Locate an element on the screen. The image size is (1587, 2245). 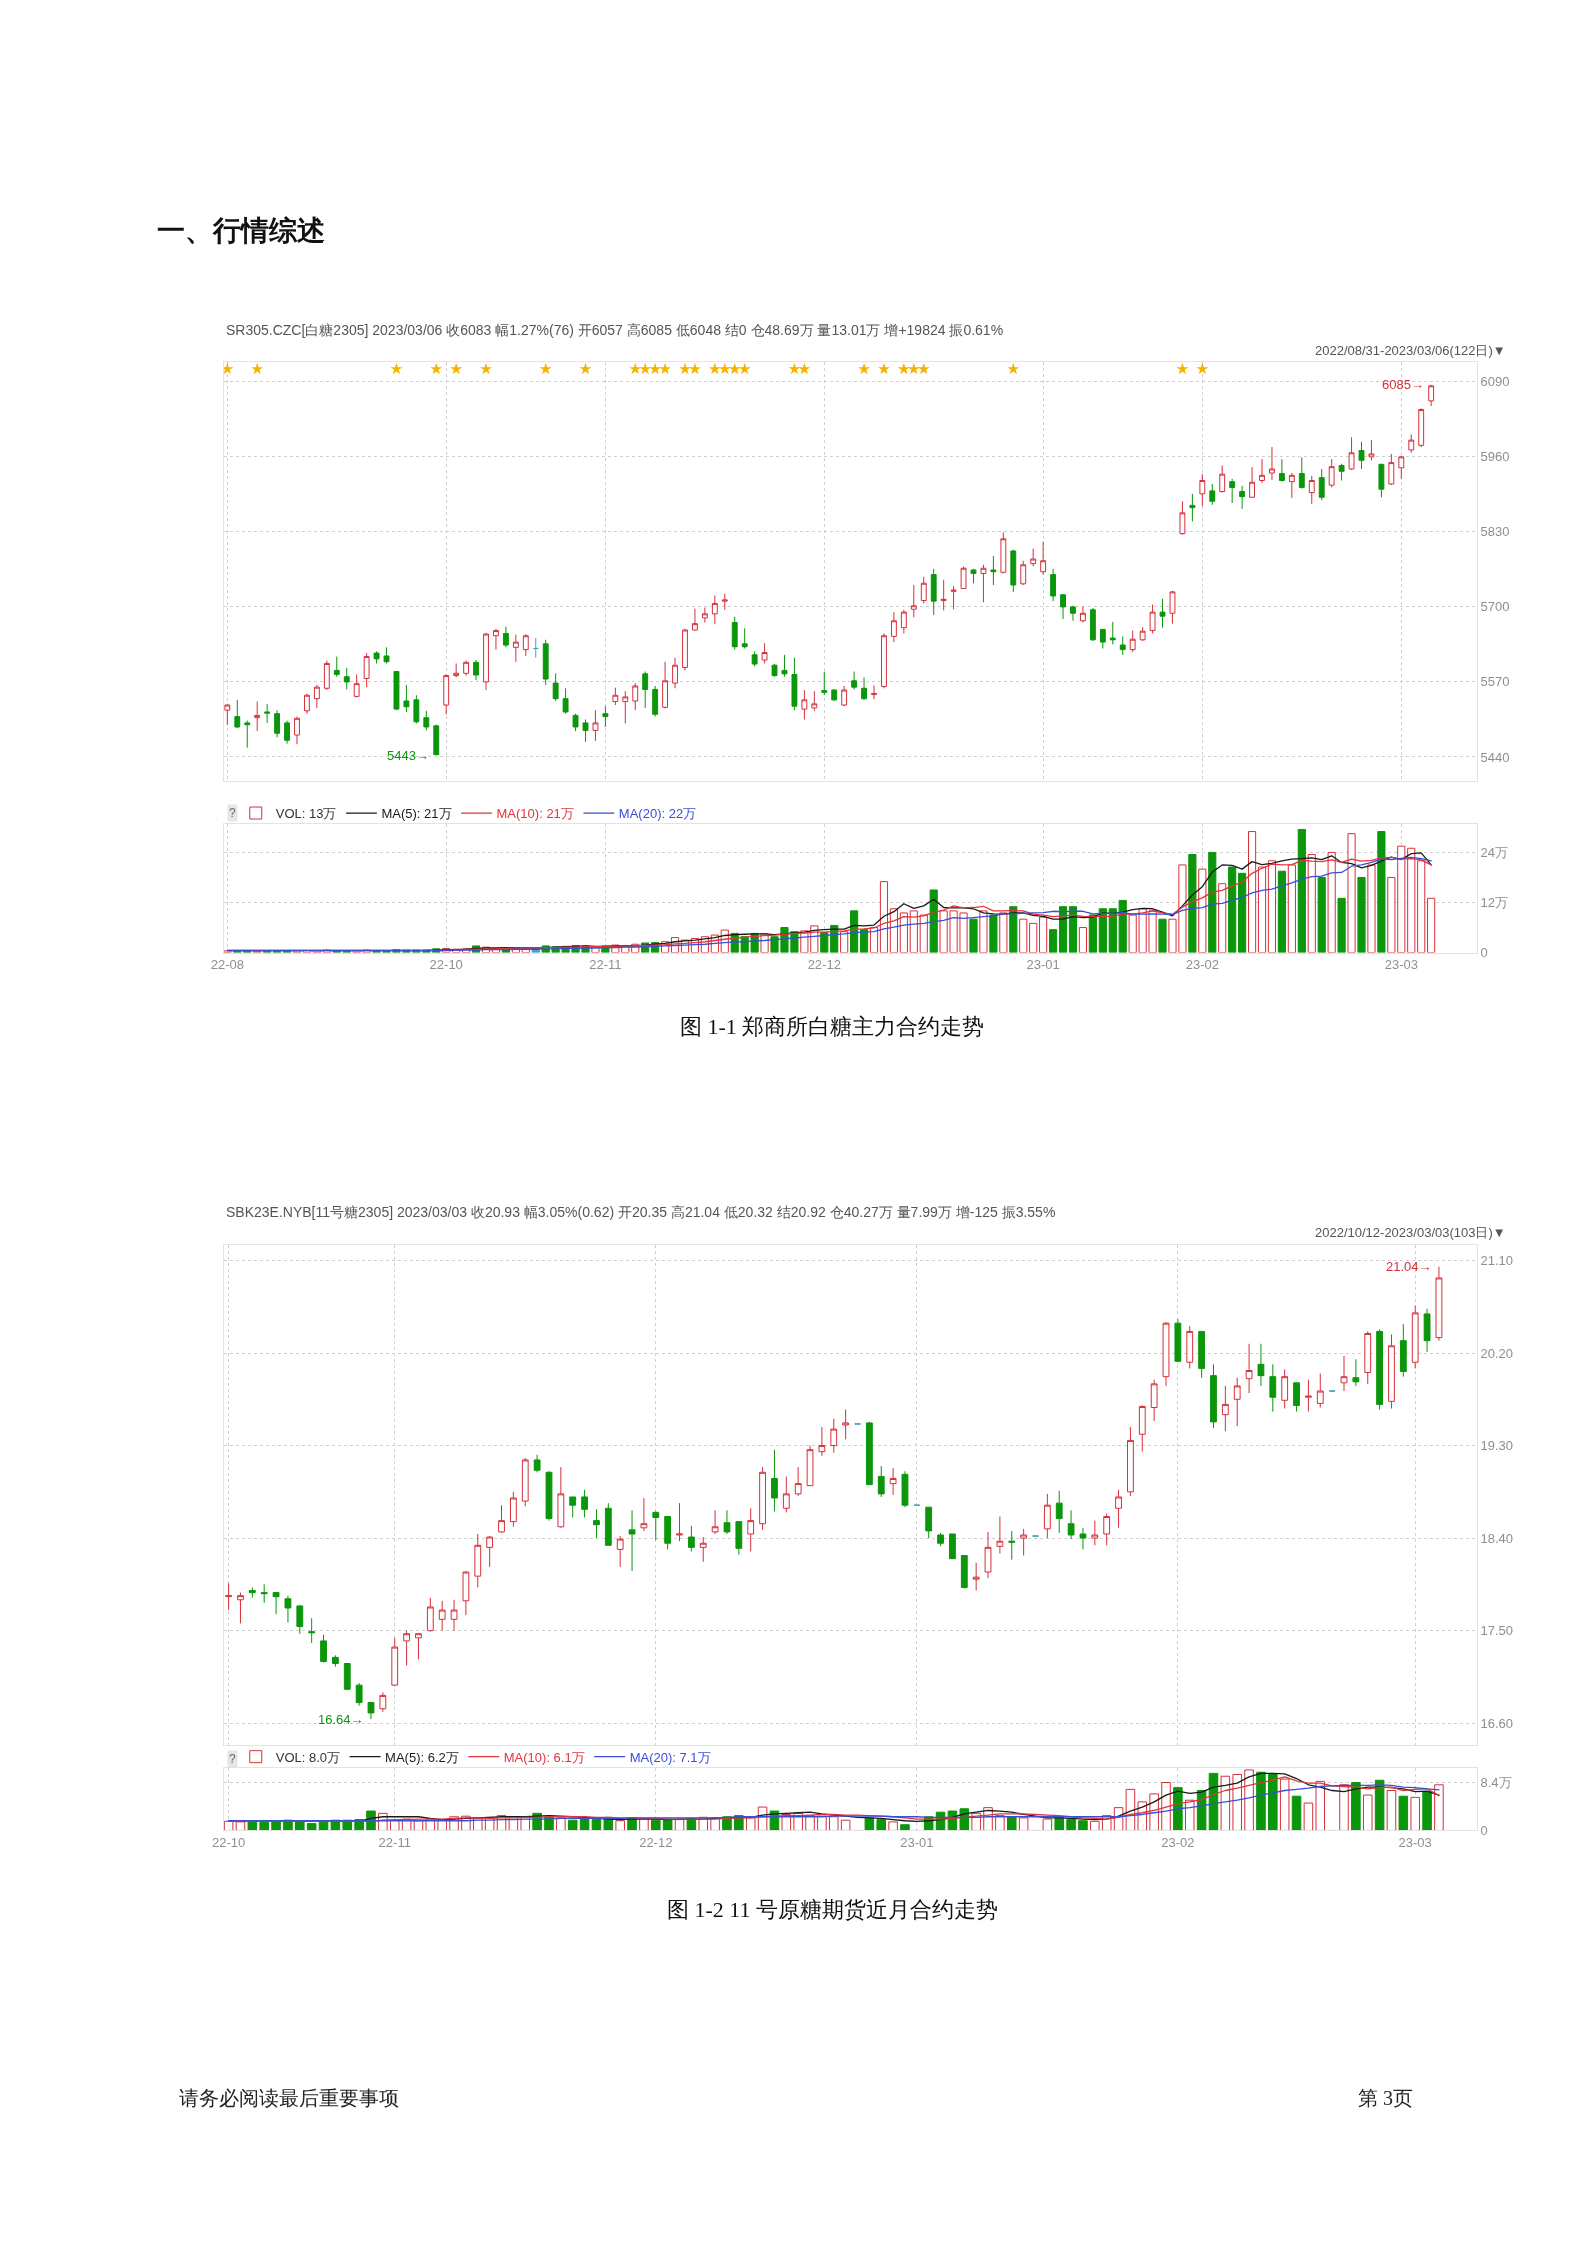
legend-label: VOL: 8.0万 is located at coordinates (308, 1757).